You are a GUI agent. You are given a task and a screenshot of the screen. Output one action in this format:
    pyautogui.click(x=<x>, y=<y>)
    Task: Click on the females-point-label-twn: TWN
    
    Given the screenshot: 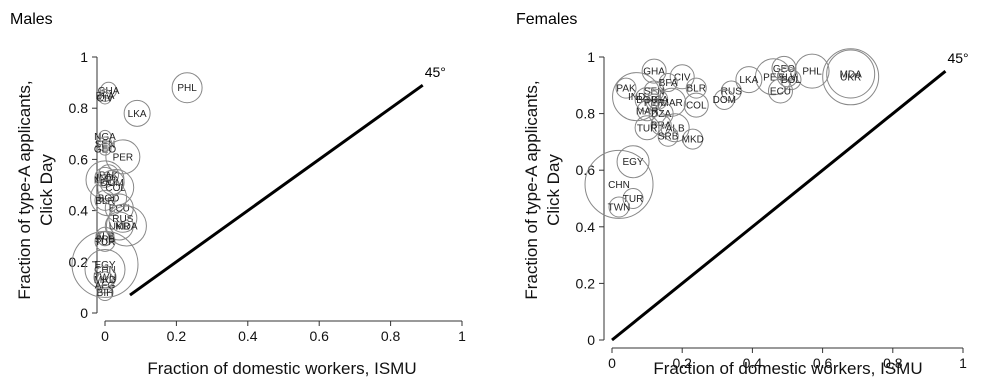 What is the action you would take?
    pyautogui.click(x=619, y=207)
    